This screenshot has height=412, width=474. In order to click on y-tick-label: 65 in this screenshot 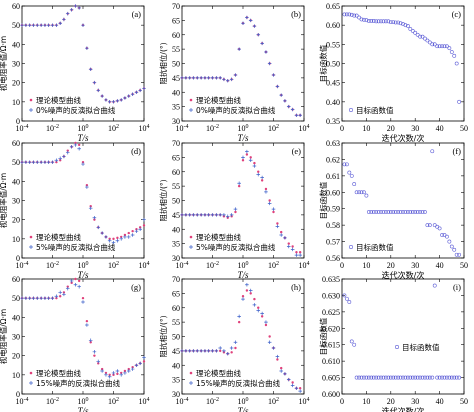, I will do `click(176, 293)`.